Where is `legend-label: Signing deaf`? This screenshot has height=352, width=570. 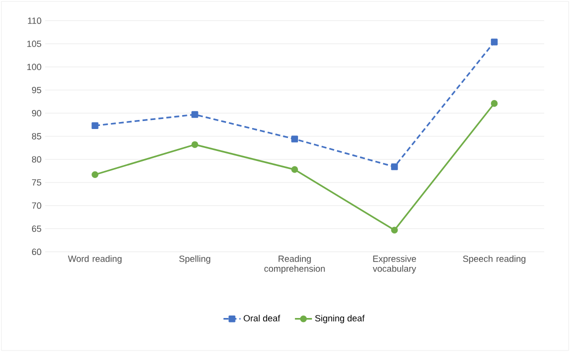 legend-label: Signing deaf is located at coordinates (340, 319).